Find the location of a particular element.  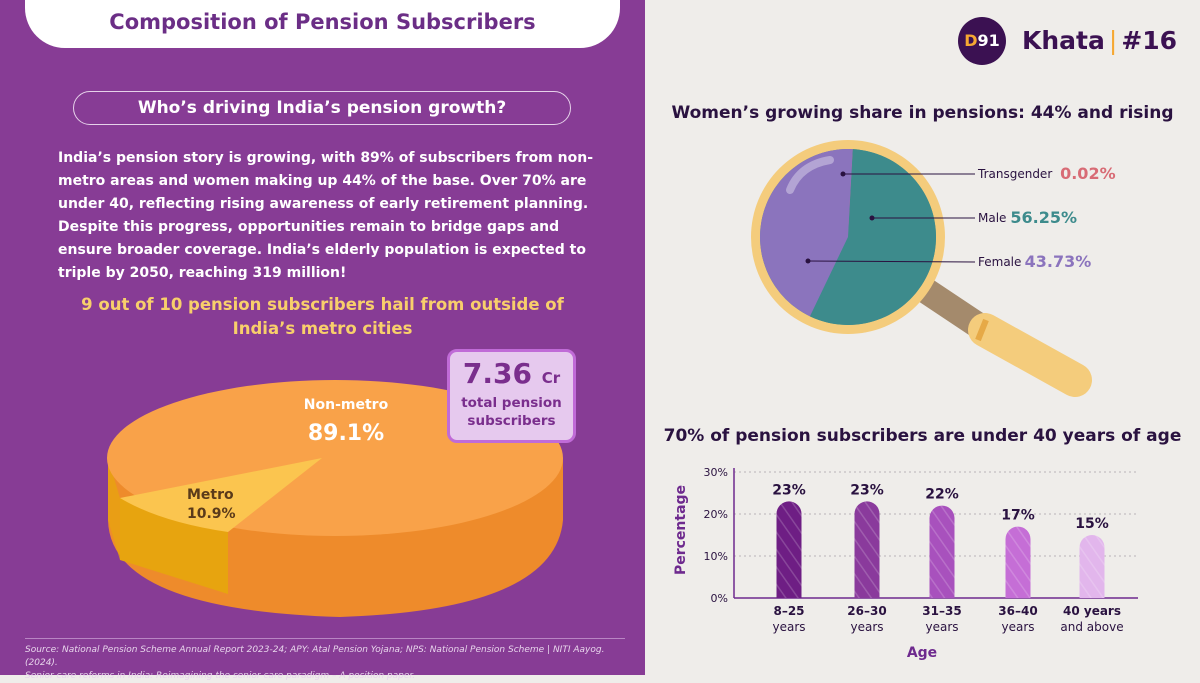

metro-slice is located at coordinates (221, 495).